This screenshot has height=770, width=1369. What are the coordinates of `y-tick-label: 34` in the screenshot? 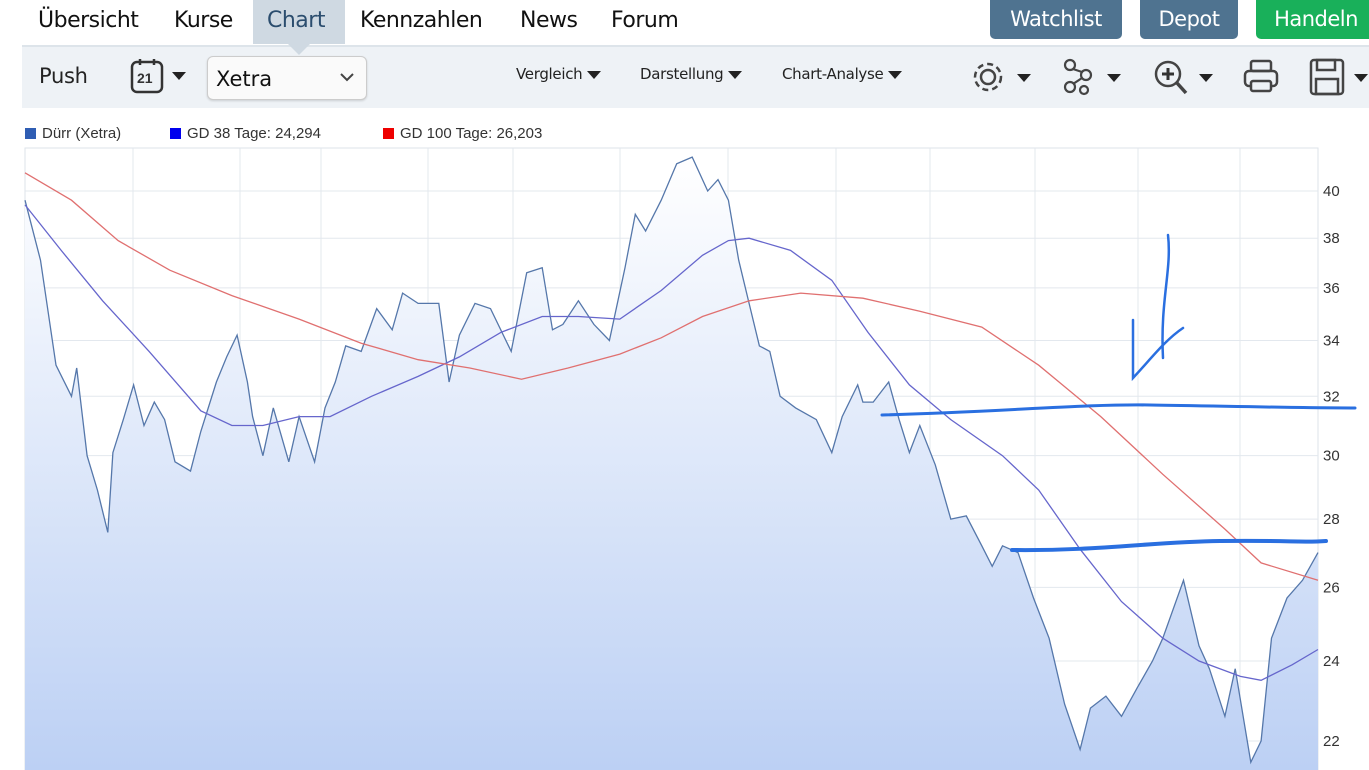 It's located at (1331, 341).